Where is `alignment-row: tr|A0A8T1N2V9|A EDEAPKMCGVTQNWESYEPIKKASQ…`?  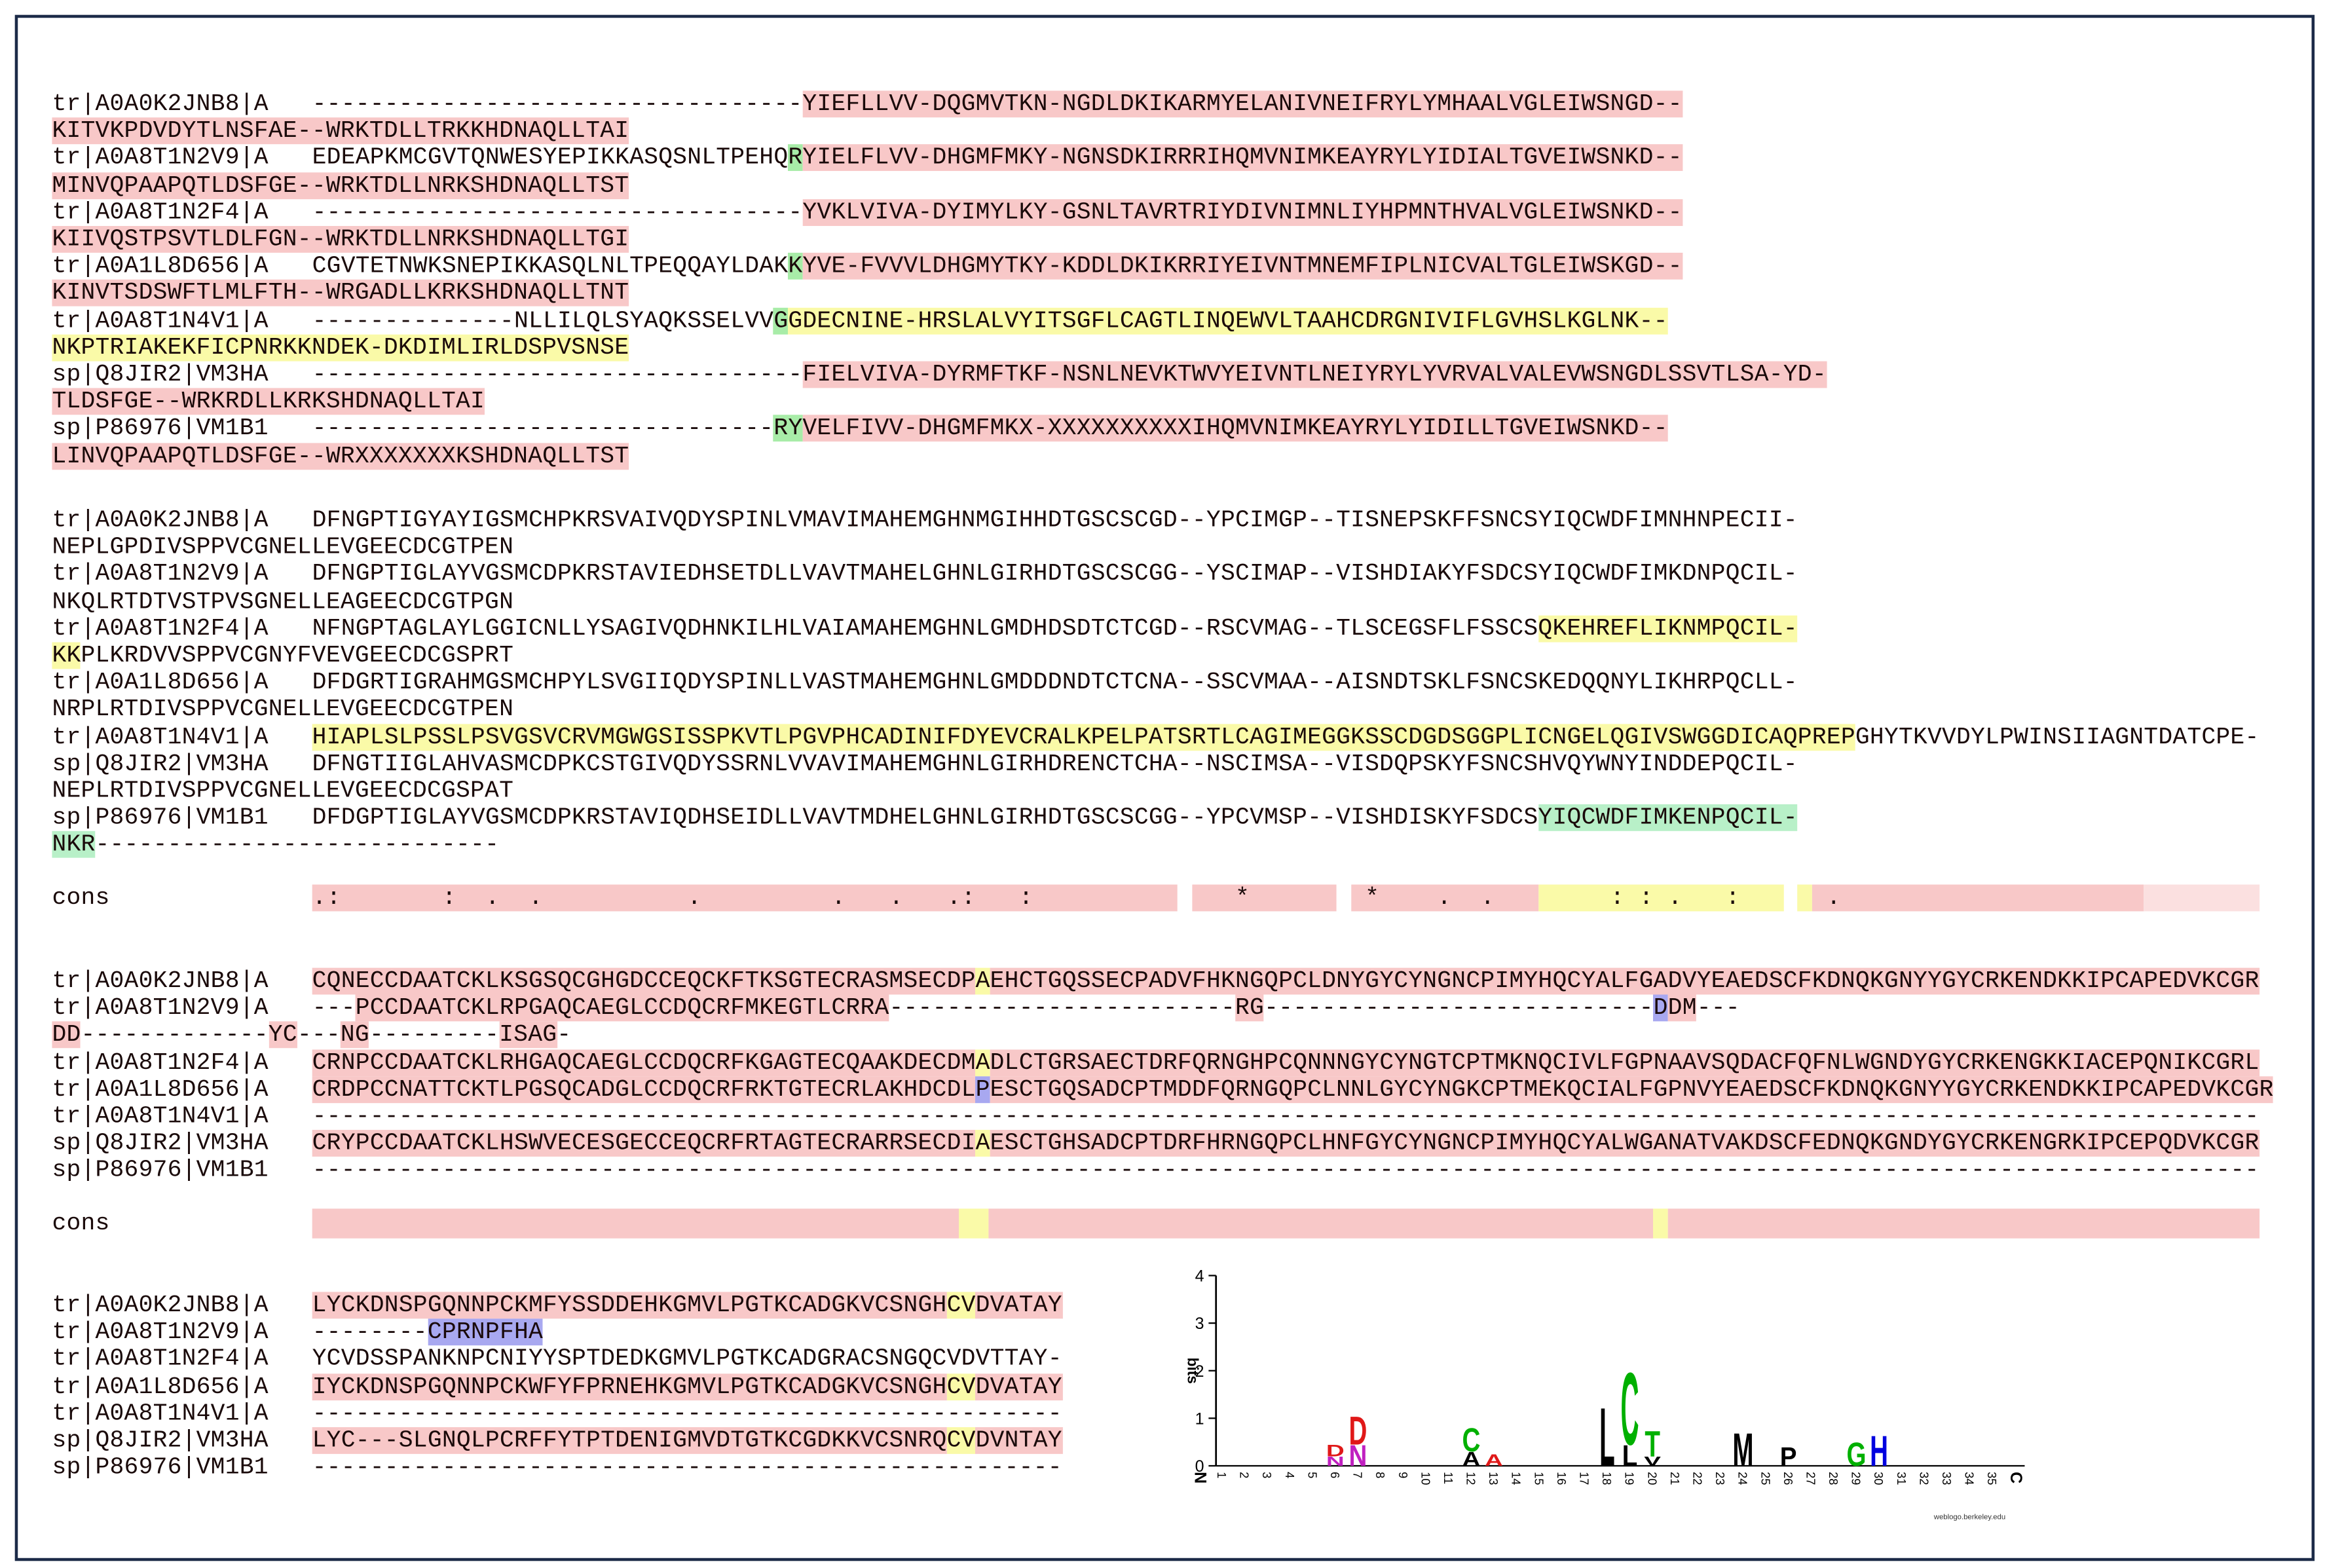
alignment-row: tr|A0A8T1N2V9|A EDEAPKMCGVTQNWESYEPIKKASQ… is located at coordinates (867, 158).